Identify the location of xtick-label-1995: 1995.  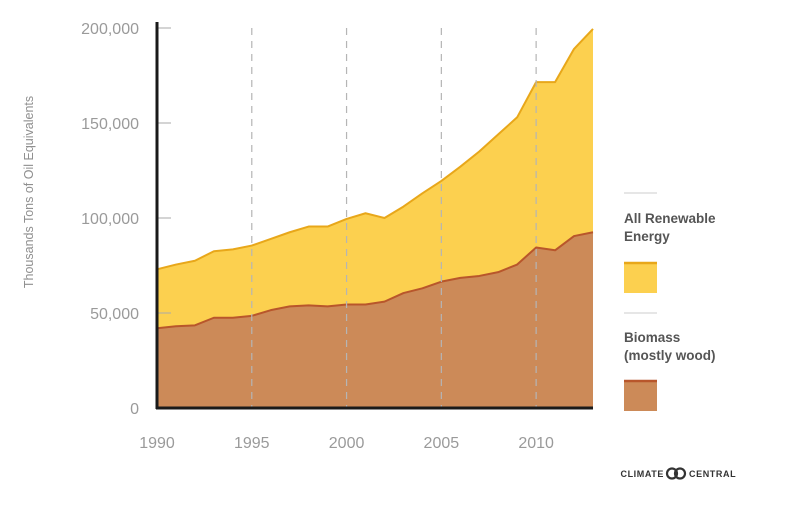
(252, 443).